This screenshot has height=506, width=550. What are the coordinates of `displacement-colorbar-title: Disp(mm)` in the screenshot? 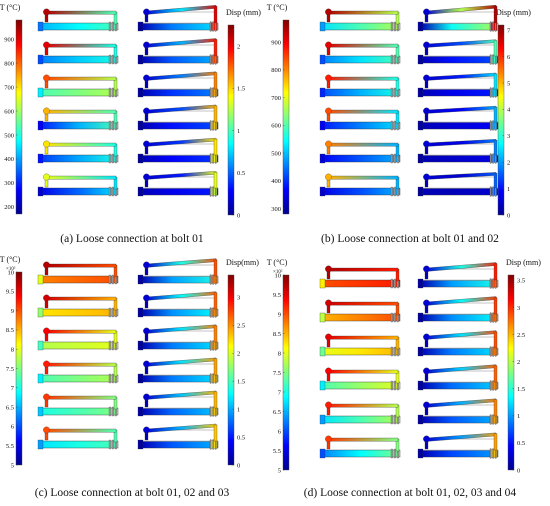 It's located at (242, 262).